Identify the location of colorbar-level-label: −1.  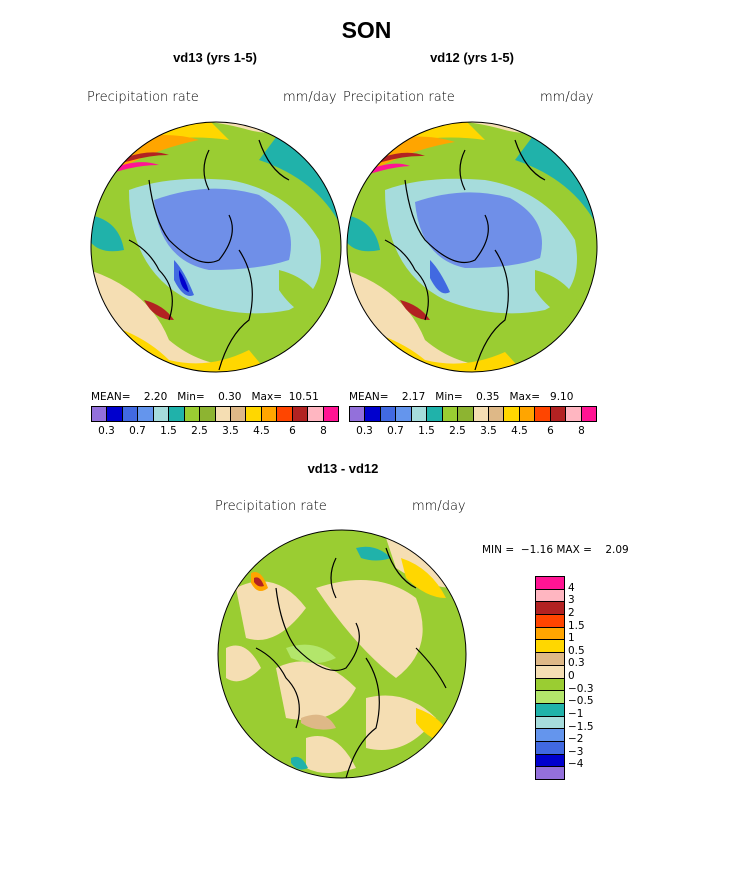
(576, 713).